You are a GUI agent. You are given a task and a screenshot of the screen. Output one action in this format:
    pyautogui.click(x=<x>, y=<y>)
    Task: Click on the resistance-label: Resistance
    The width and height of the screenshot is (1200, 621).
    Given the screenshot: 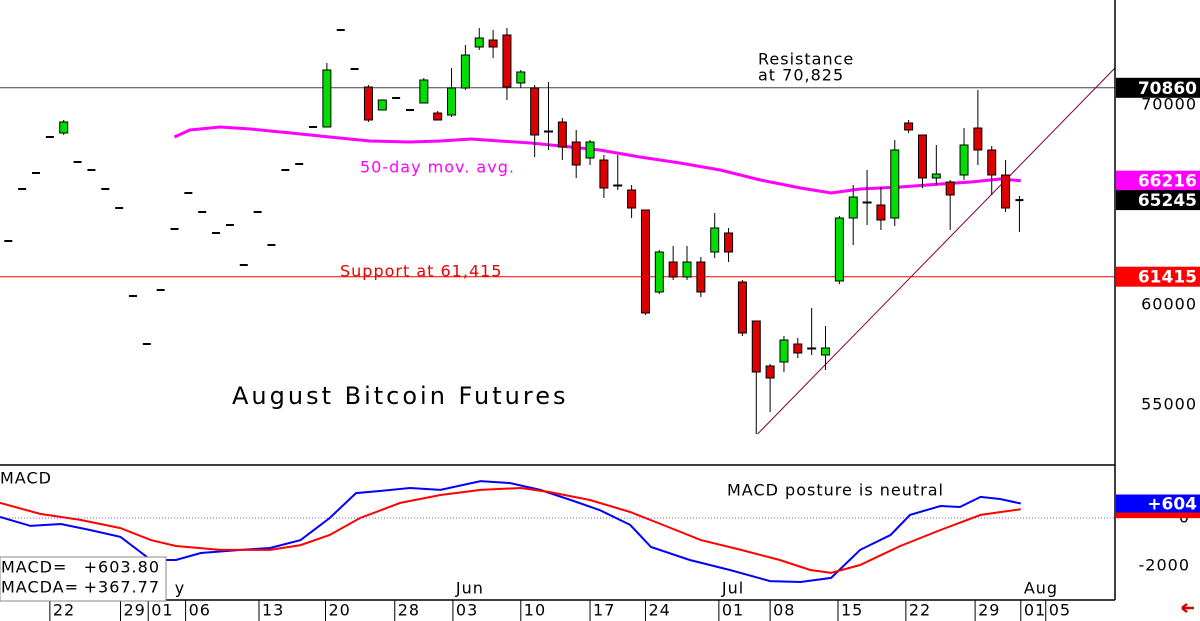 What is the action you would take?
    pyautogui.click(x=806, y=59)
    